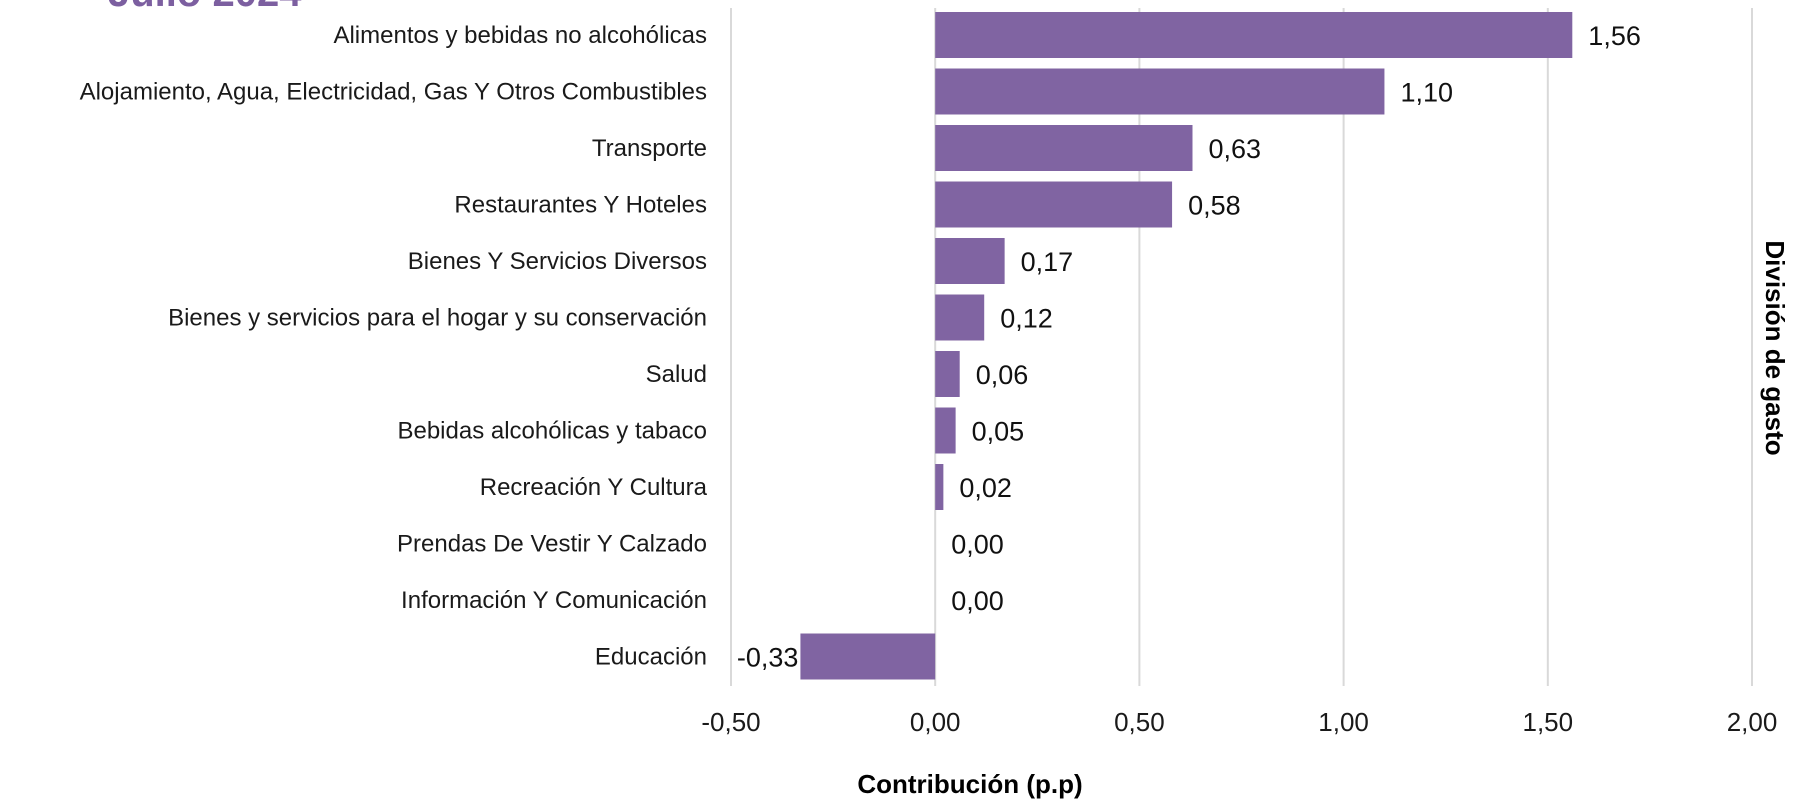 The image size is (1793, 799). What do you see at coordinates (552, 544) in the screenshot?
I see `category-label: Prendas De Vestir Y Calzado` at bounding box center [552, 544].